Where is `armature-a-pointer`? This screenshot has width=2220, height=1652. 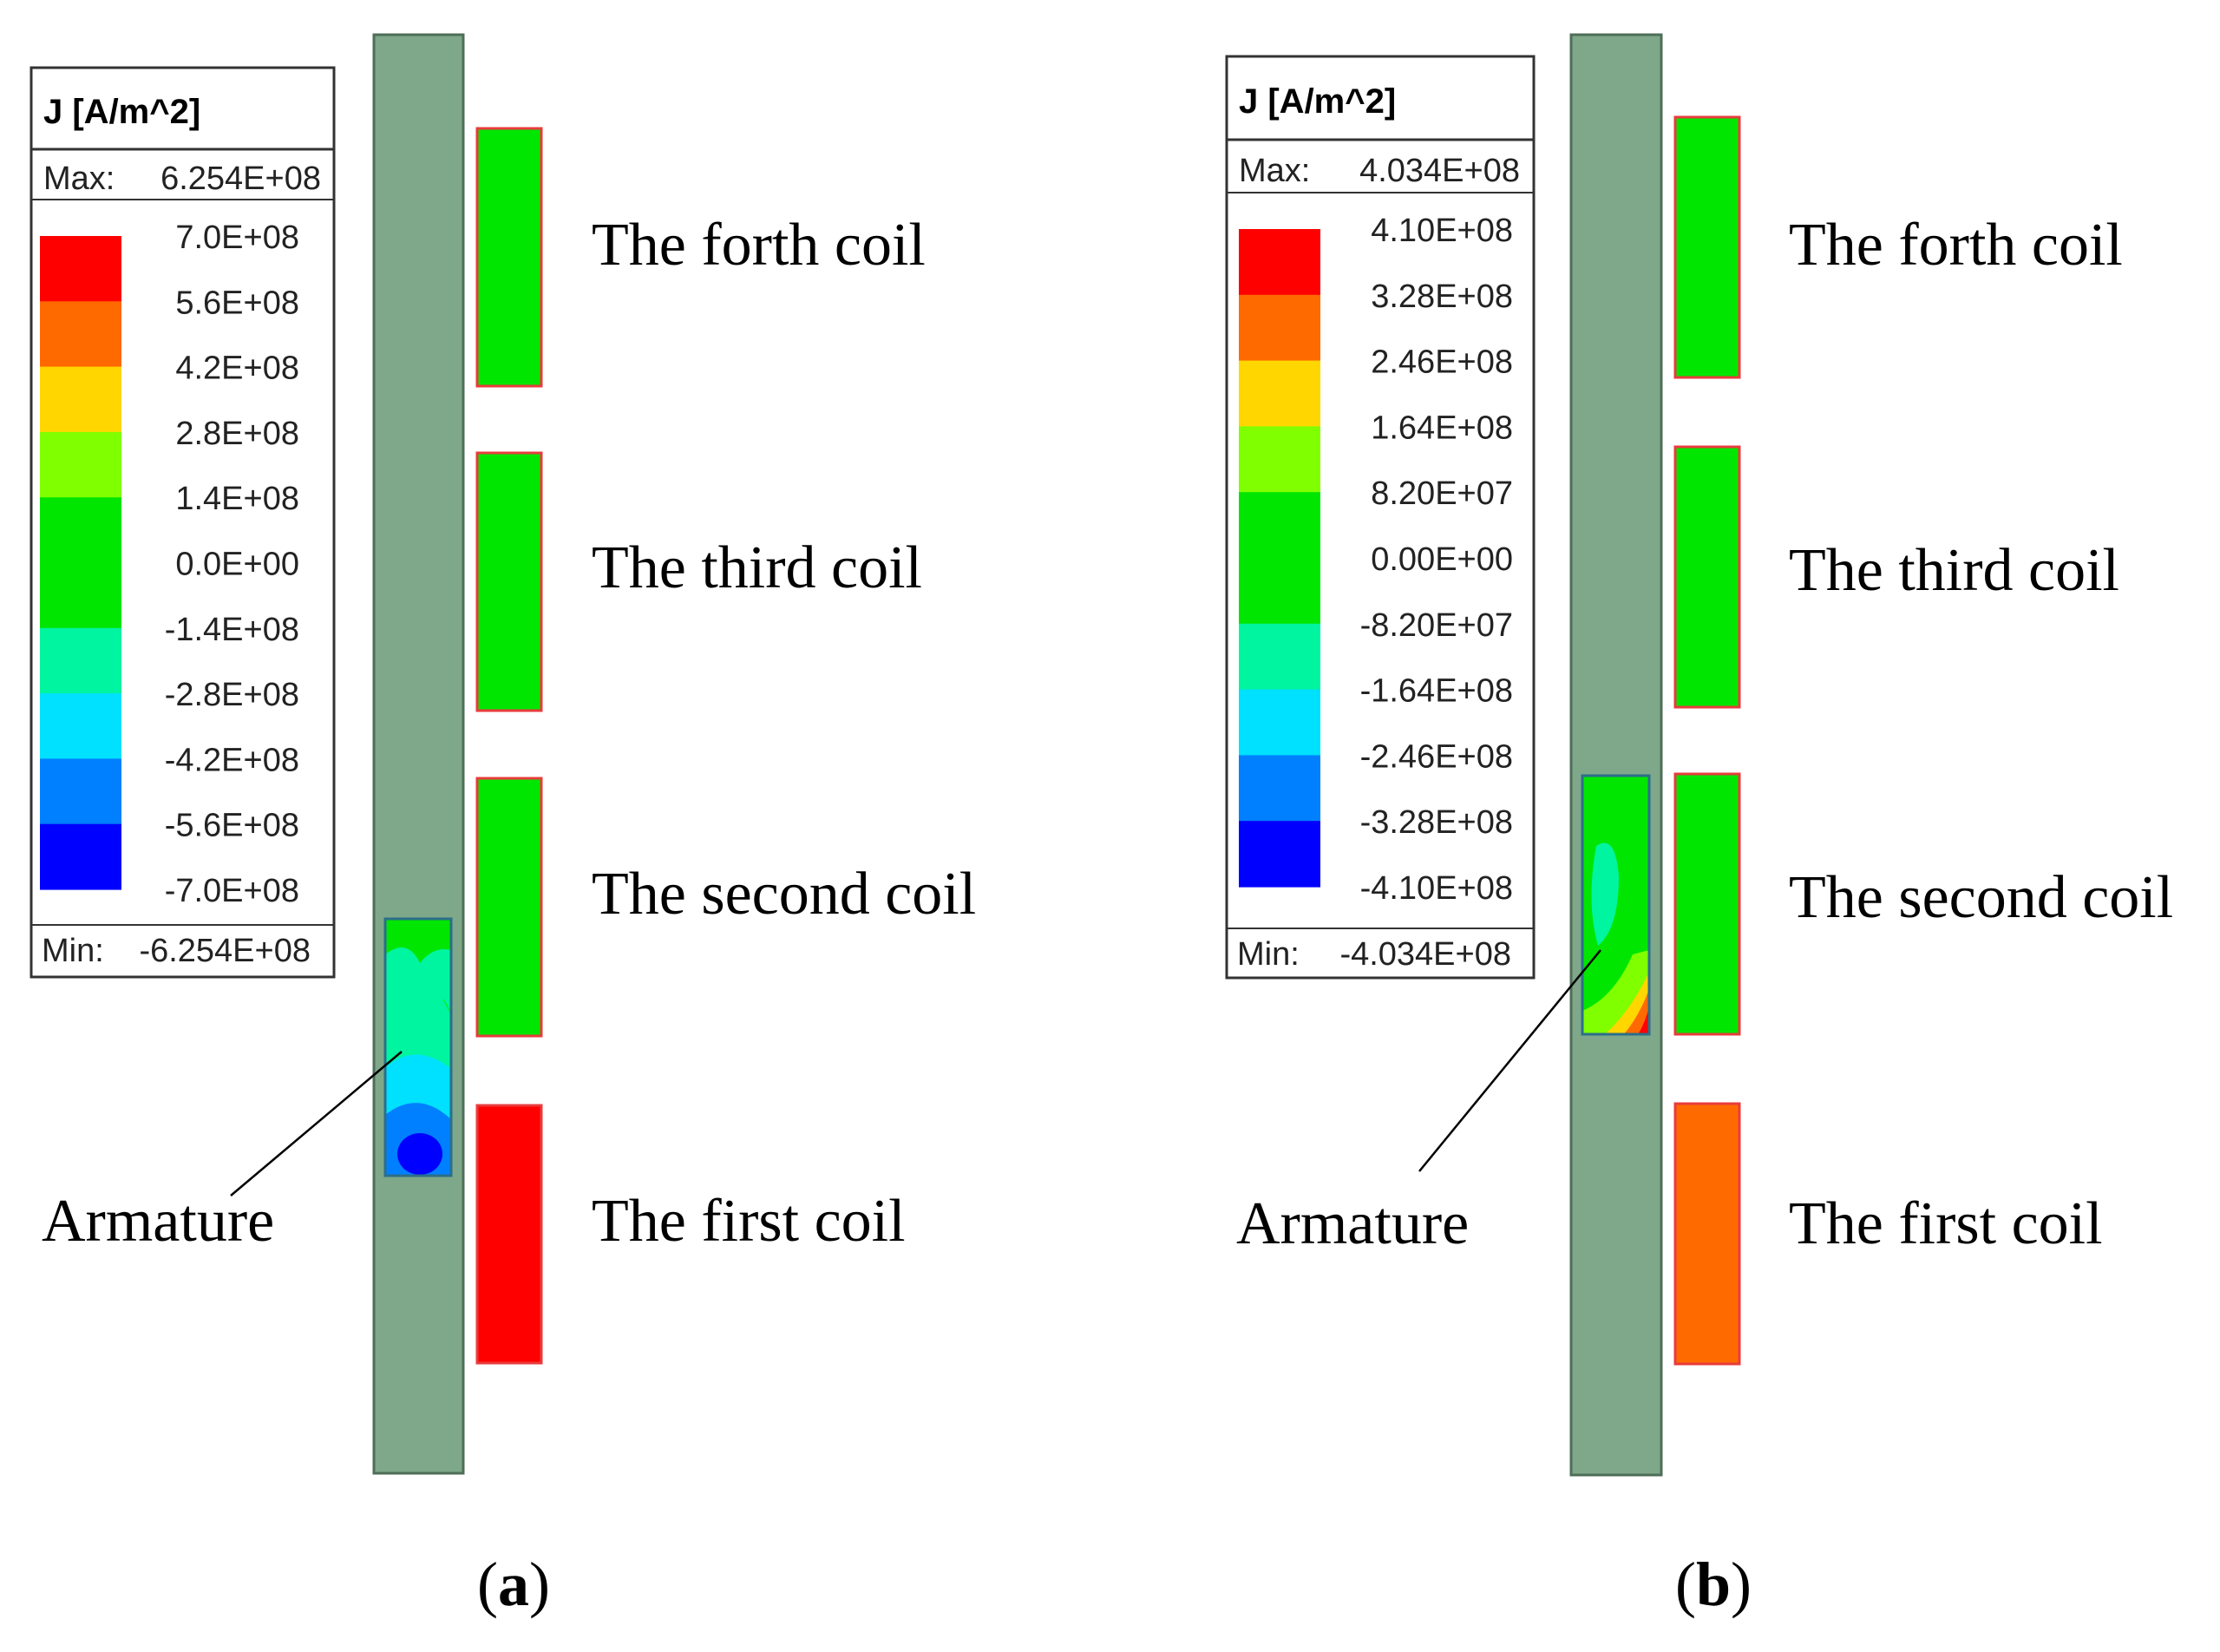 armature-a-pointer is located at coordinates (317, 1123).